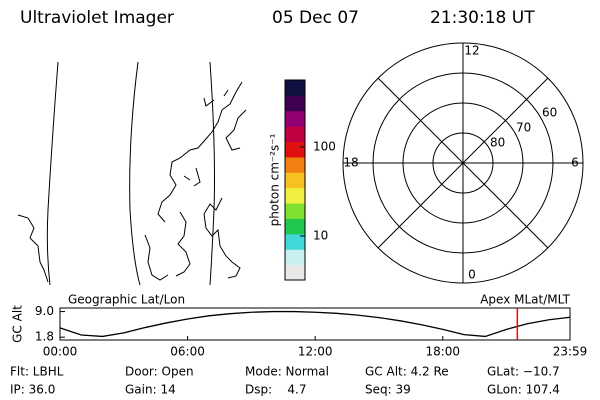  What do you see at coordinates (482, 18) in the screenshot?
I see `time: 21:30:18 UT` at bounding box center [482, 18].